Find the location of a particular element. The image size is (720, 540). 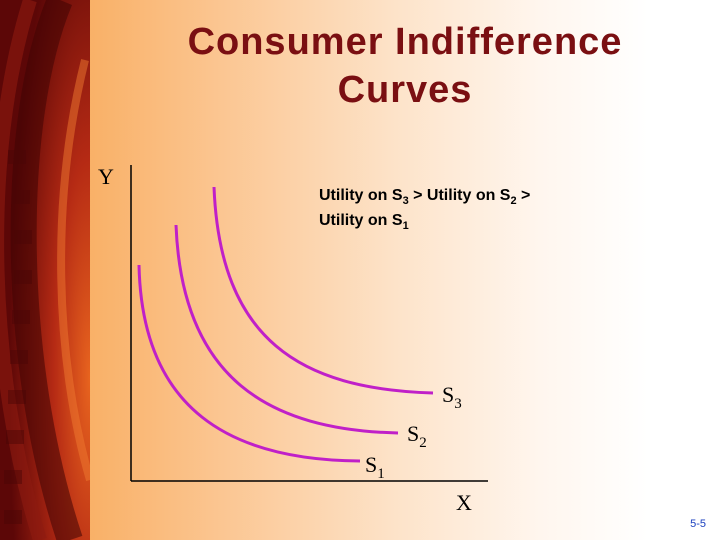

y-axis-label: Y is located at coordinates (106, 176).